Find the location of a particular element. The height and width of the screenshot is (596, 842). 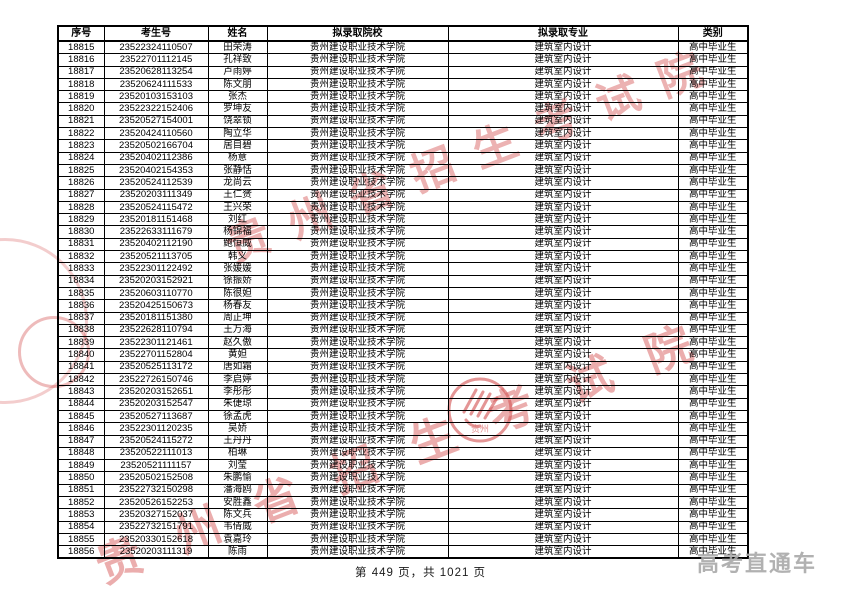

cell-name: 刘莹 is located at coordinates (237, 466).